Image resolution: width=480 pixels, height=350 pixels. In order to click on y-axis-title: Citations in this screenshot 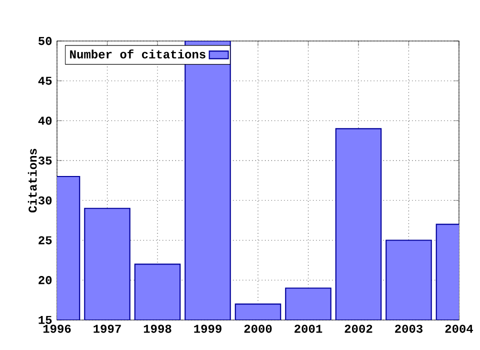, I will do `click(32, 180)`.